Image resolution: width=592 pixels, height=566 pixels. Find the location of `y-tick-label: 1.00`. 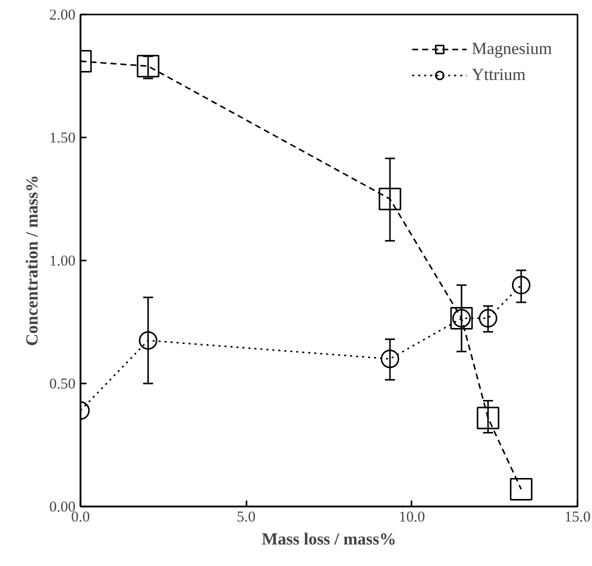

y-tick-label: 1.00 is located at coordinates (62, 262).